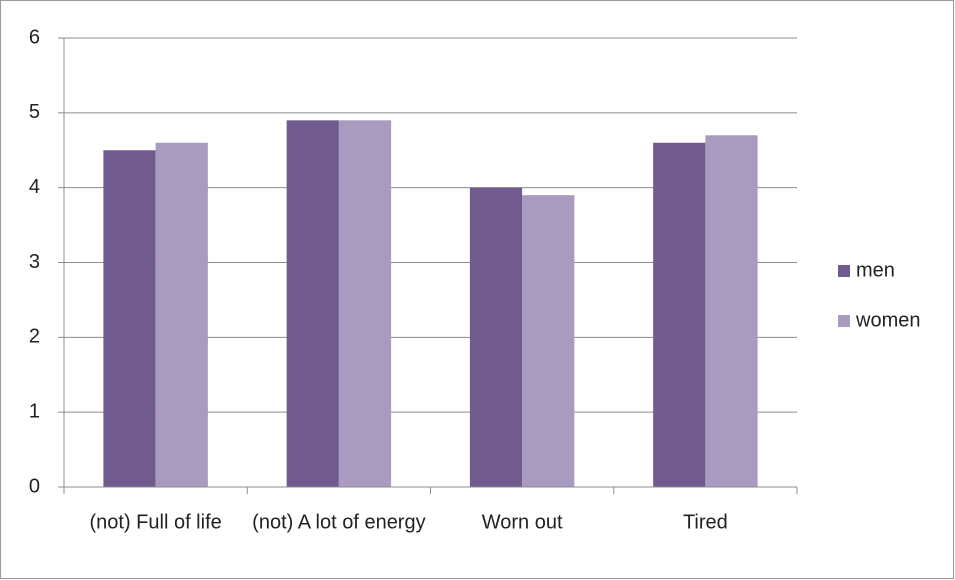  What do you see at coordinates (338, 522) in the screenshot?
I see `x-tick-label: (not) A lot of energy` at bounding box center [338, 522].